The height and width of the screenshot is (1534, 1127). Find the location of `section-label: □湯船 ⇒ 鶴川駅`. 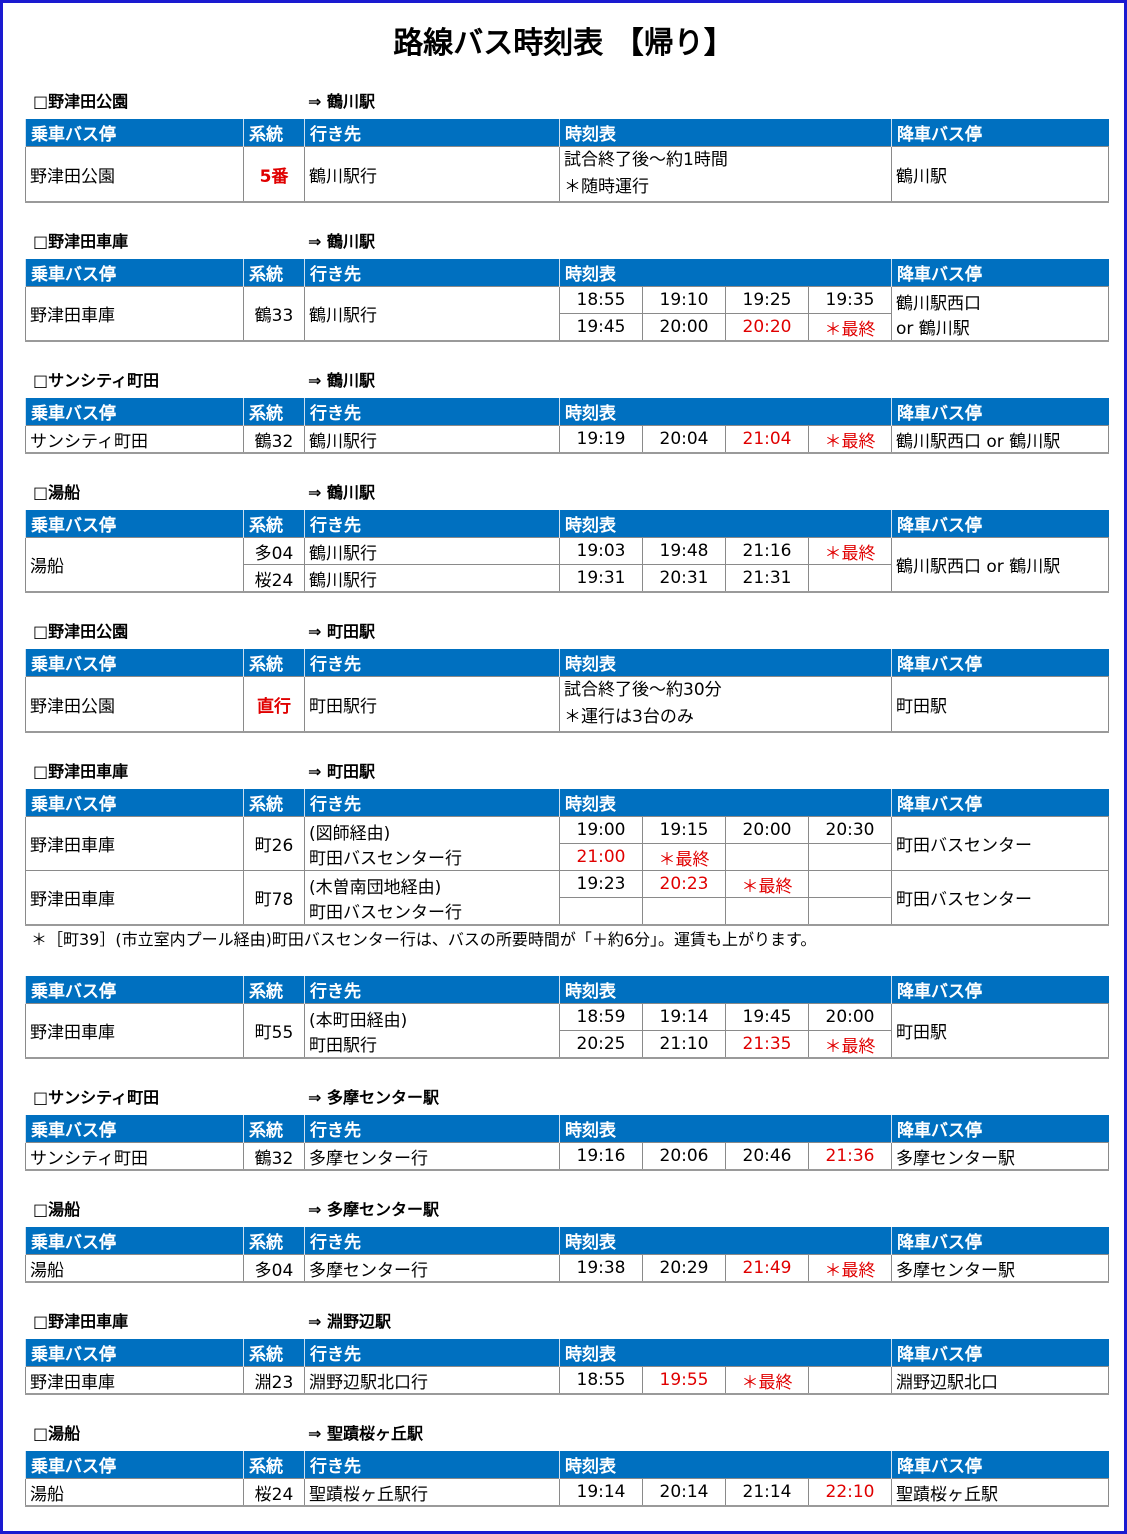

section-label: □湯船 ⇒ 鶴川駅 is located at coordinates (566, 493).